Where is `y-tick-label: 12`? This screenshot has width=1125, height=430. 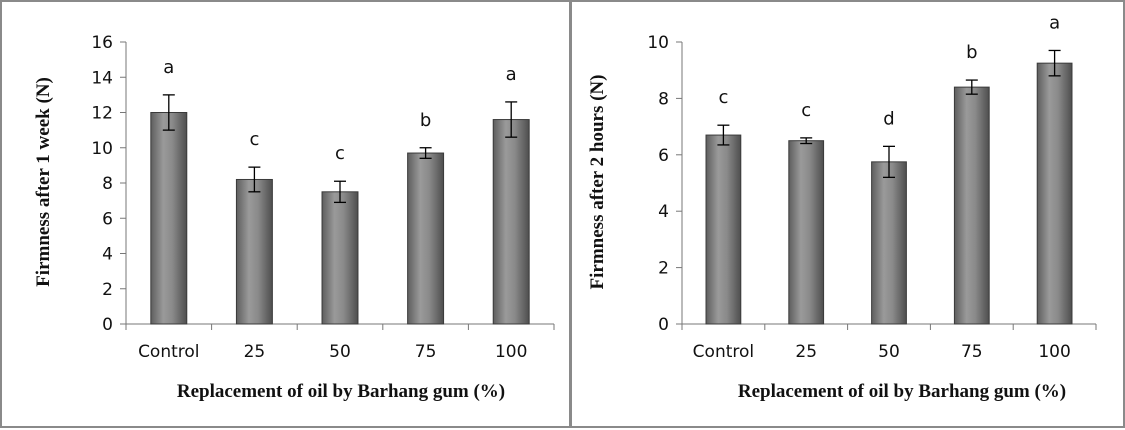
y-tick-label: 12 is located at coordinates (102, 114).